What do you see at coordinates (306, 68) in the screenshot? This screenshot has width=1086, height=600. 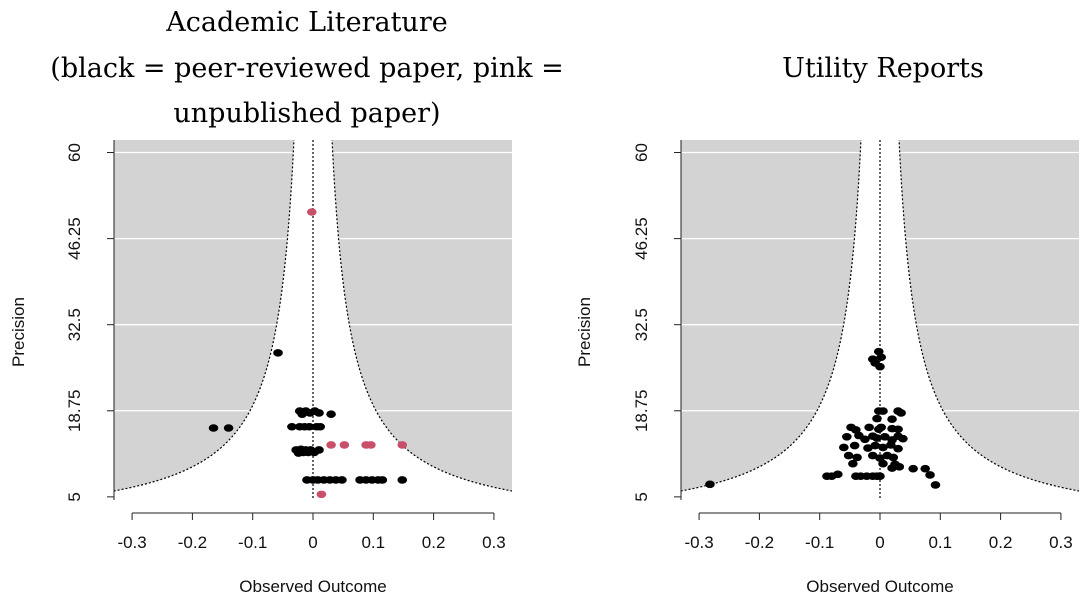 I see `chart-title-line: (black = peer-reviewed paper, pink =` at bounding box center [306, 68].